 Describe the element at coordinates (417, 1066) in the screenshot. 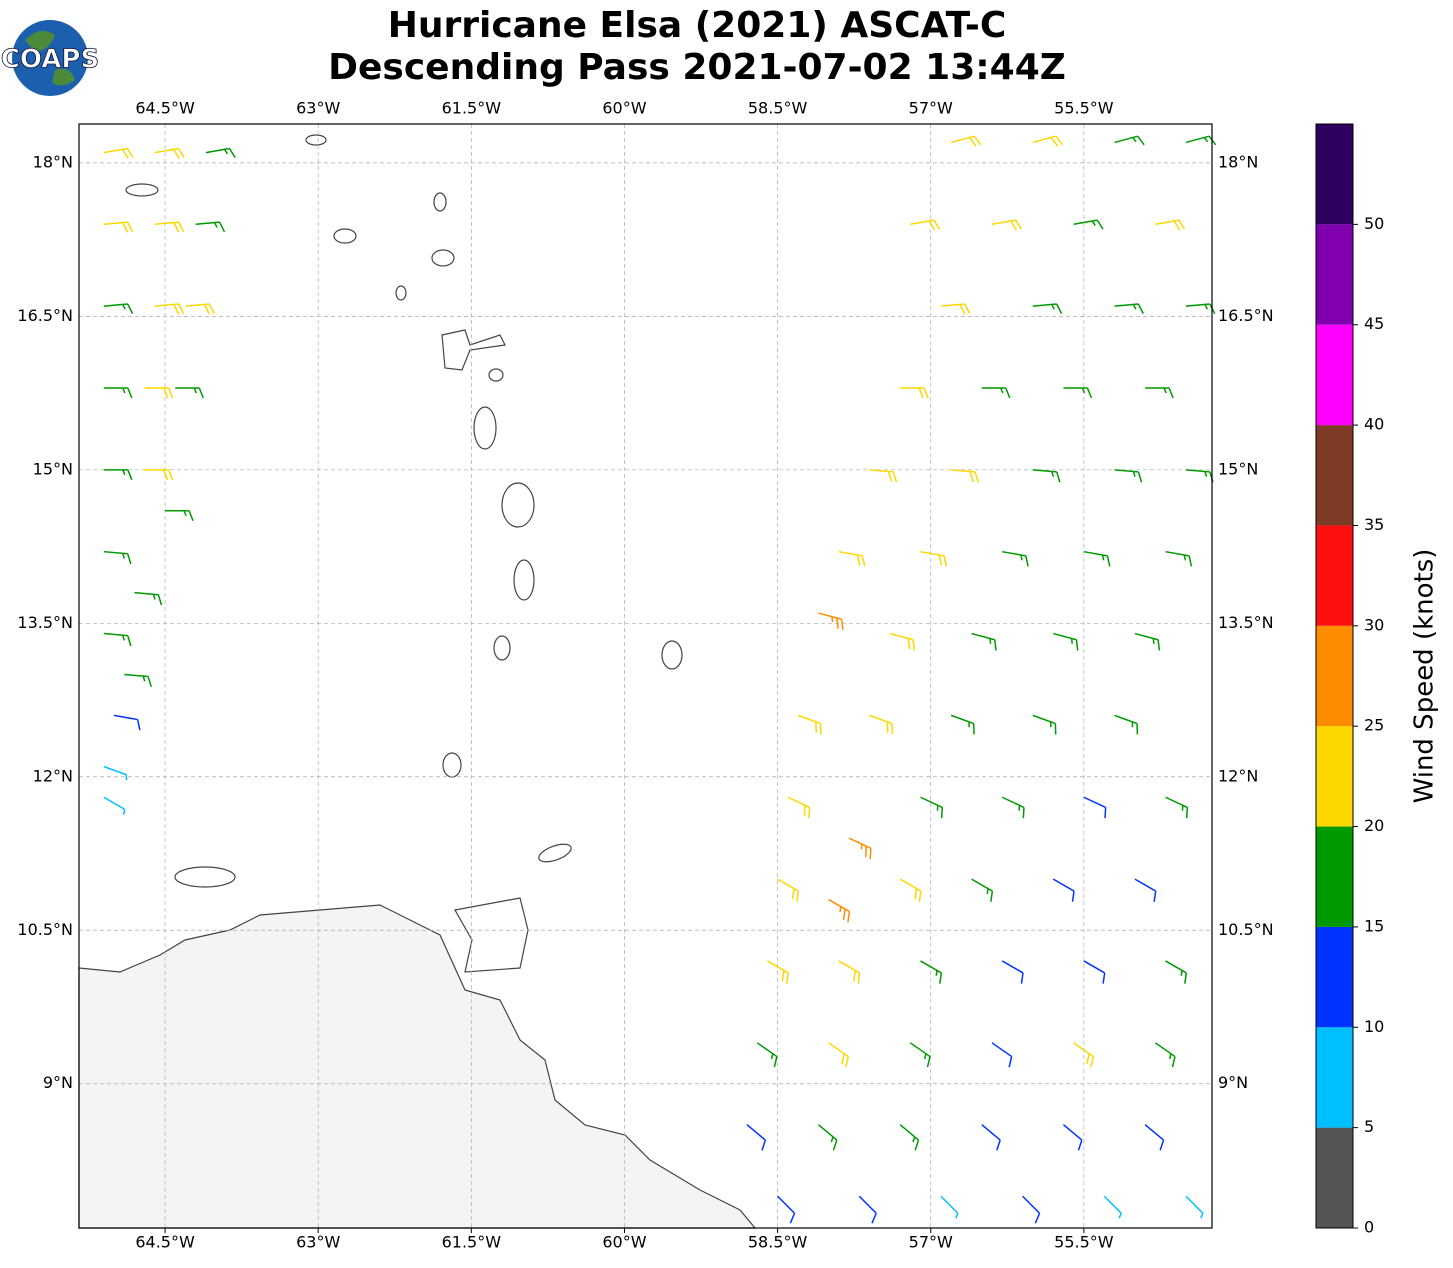

I see `south-america` at that location.